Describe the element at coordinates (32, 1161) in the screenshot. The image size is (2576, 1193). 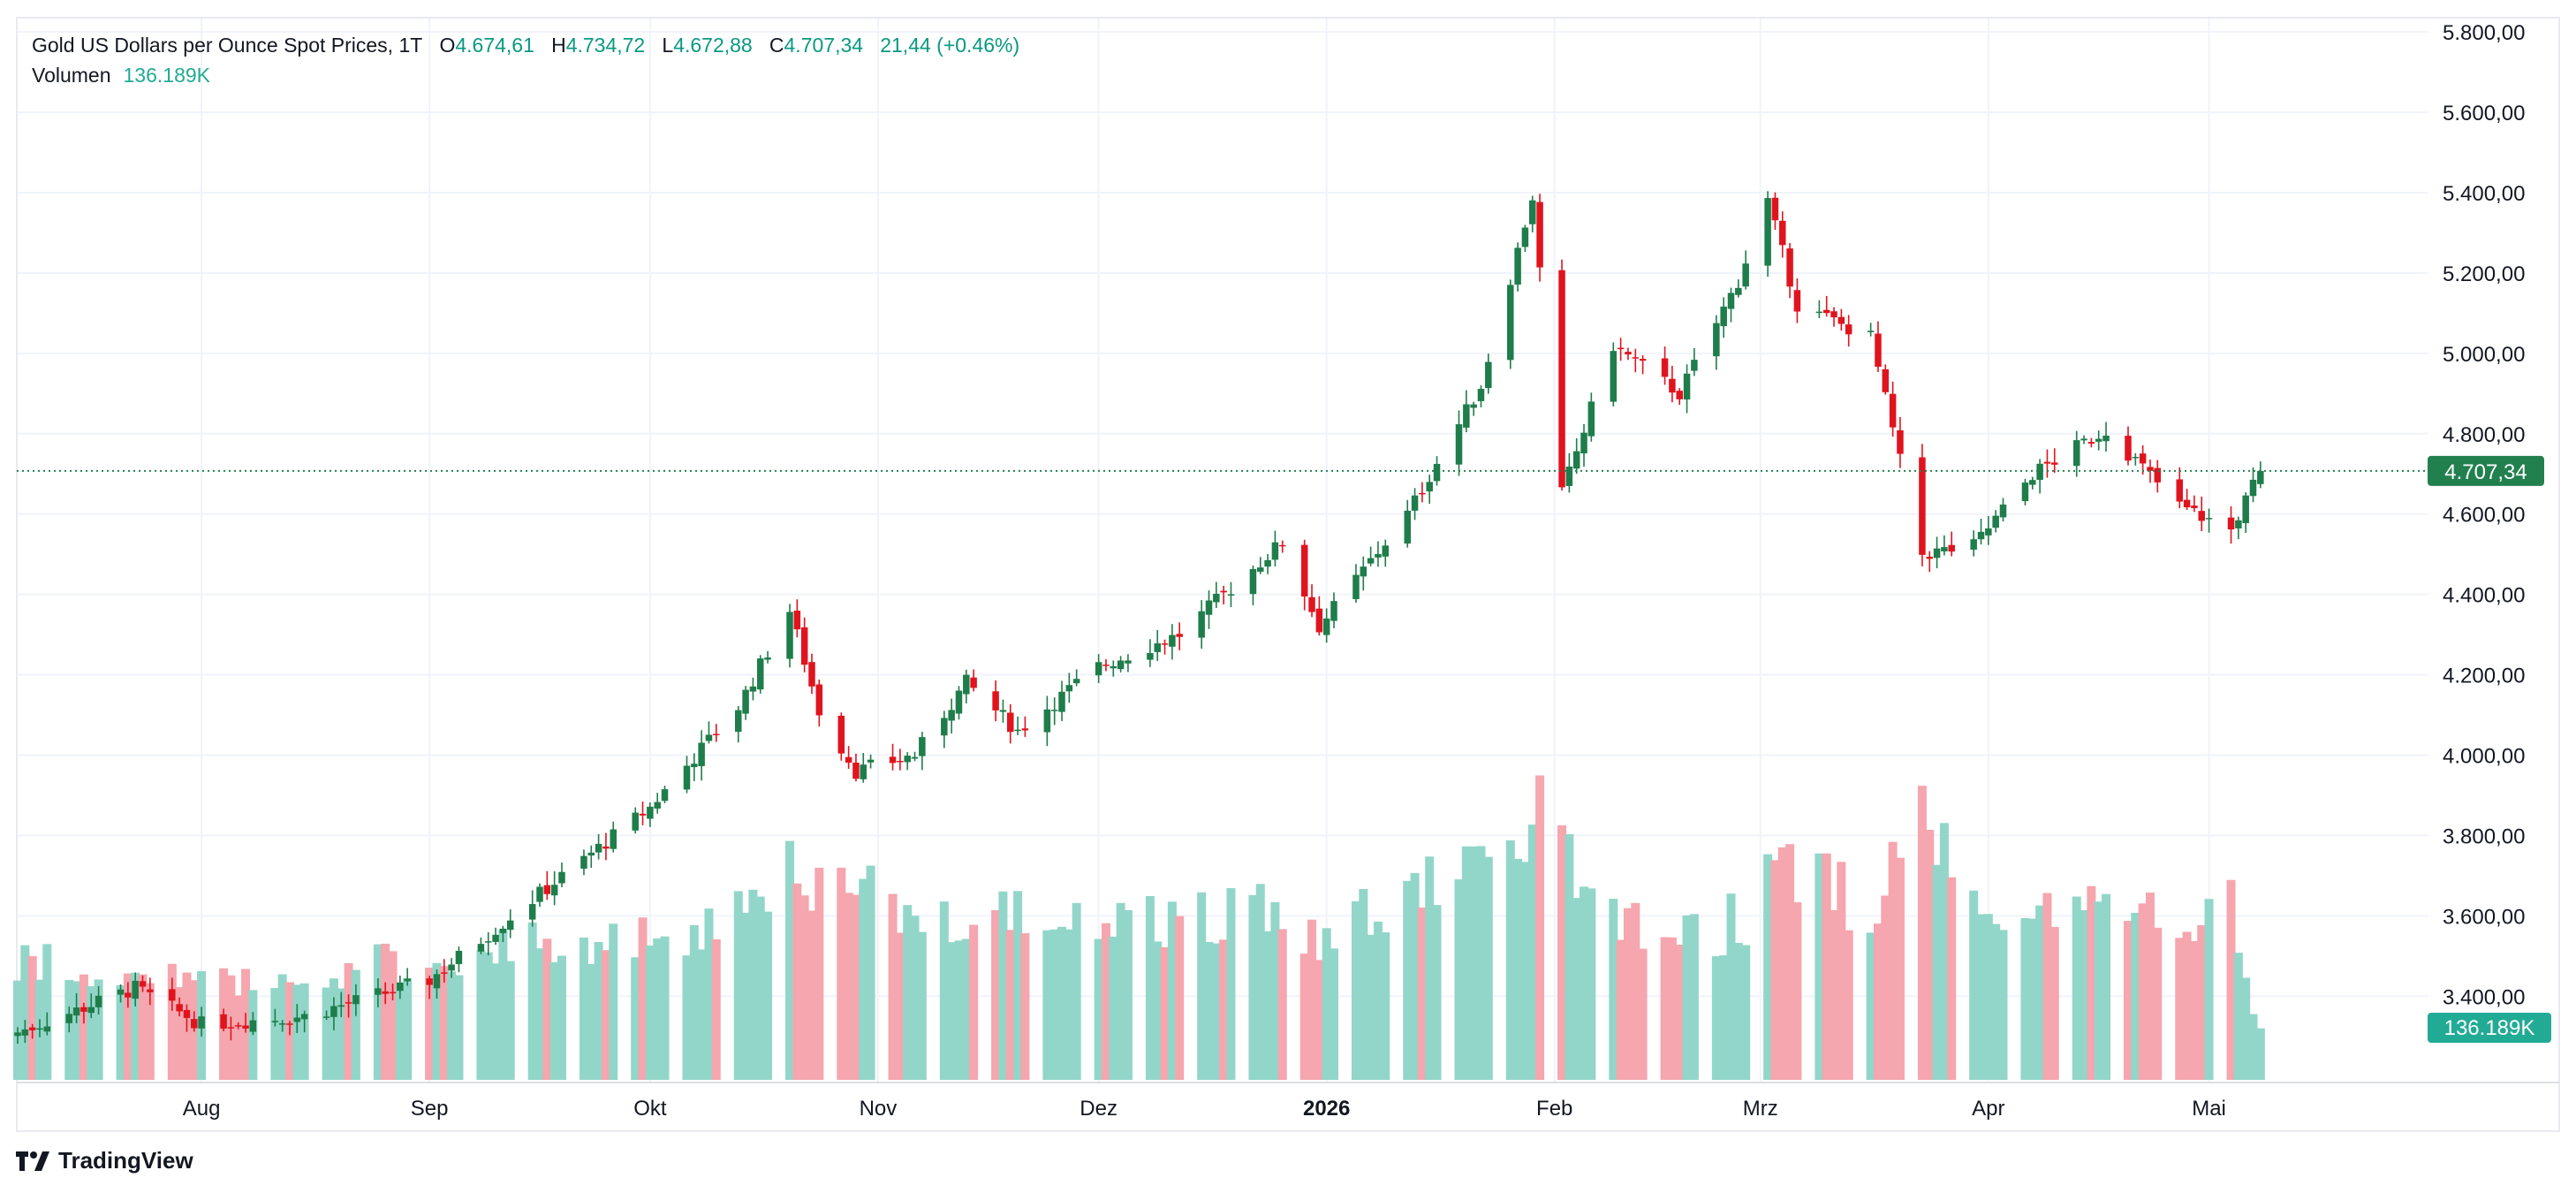
I see `tradingview-logo-icon` at that location.